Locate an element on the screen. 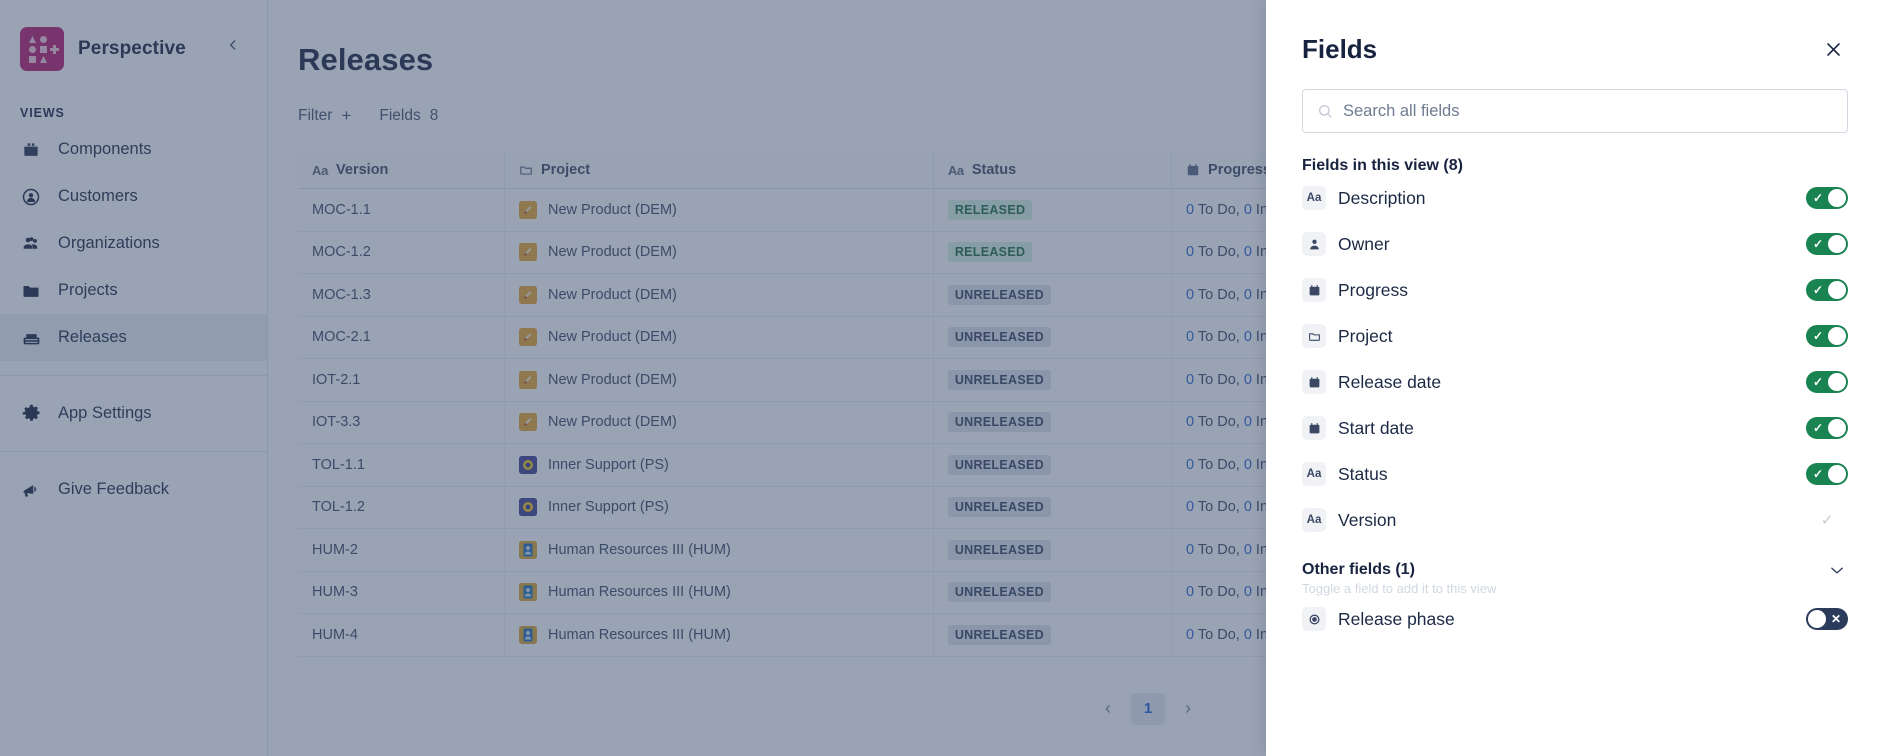 The width and height of the screenshot is (1884, 756). field-row-start-date: Start date ✓ is located at coordinates (1575, 428).